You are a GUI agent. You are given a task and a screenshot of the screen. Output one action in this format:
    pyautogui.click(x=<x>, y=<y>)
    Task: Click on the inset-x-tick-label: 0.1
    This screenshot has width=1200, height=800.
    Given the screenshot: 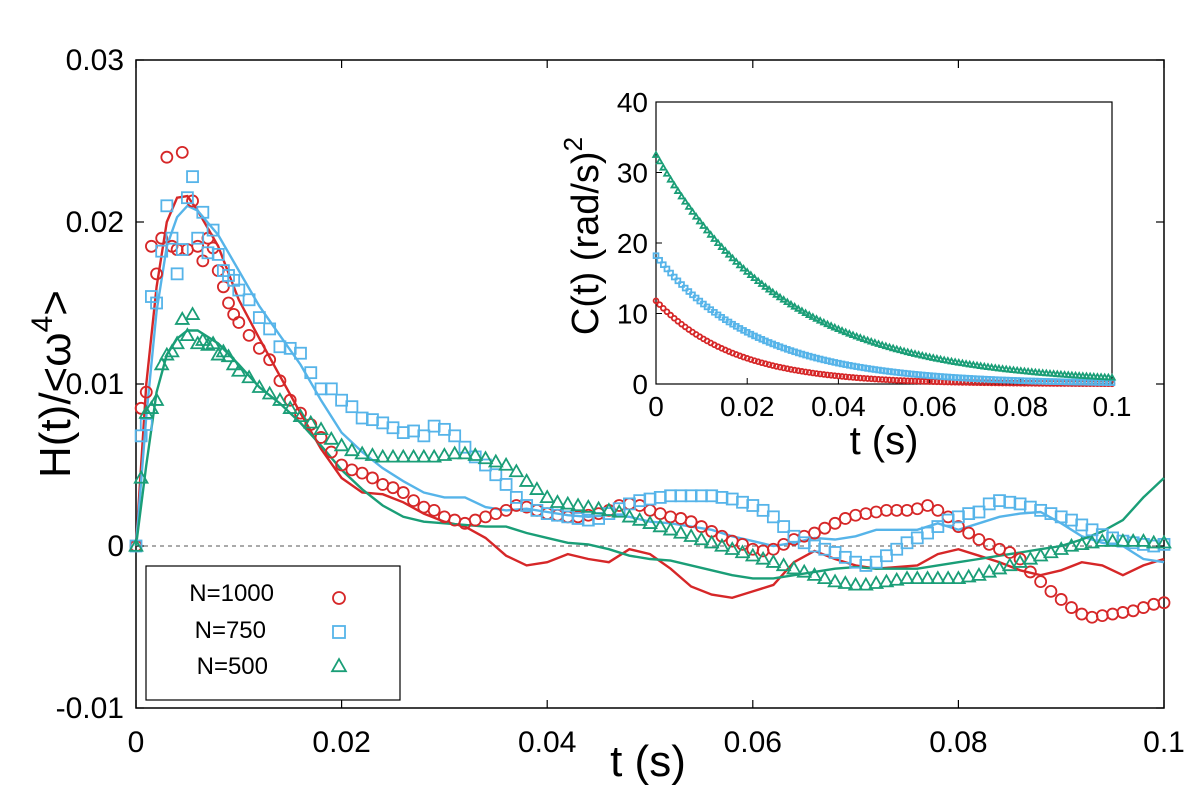 What is the action you would take?
    pyautogui.click(x=1112, y=406)
    